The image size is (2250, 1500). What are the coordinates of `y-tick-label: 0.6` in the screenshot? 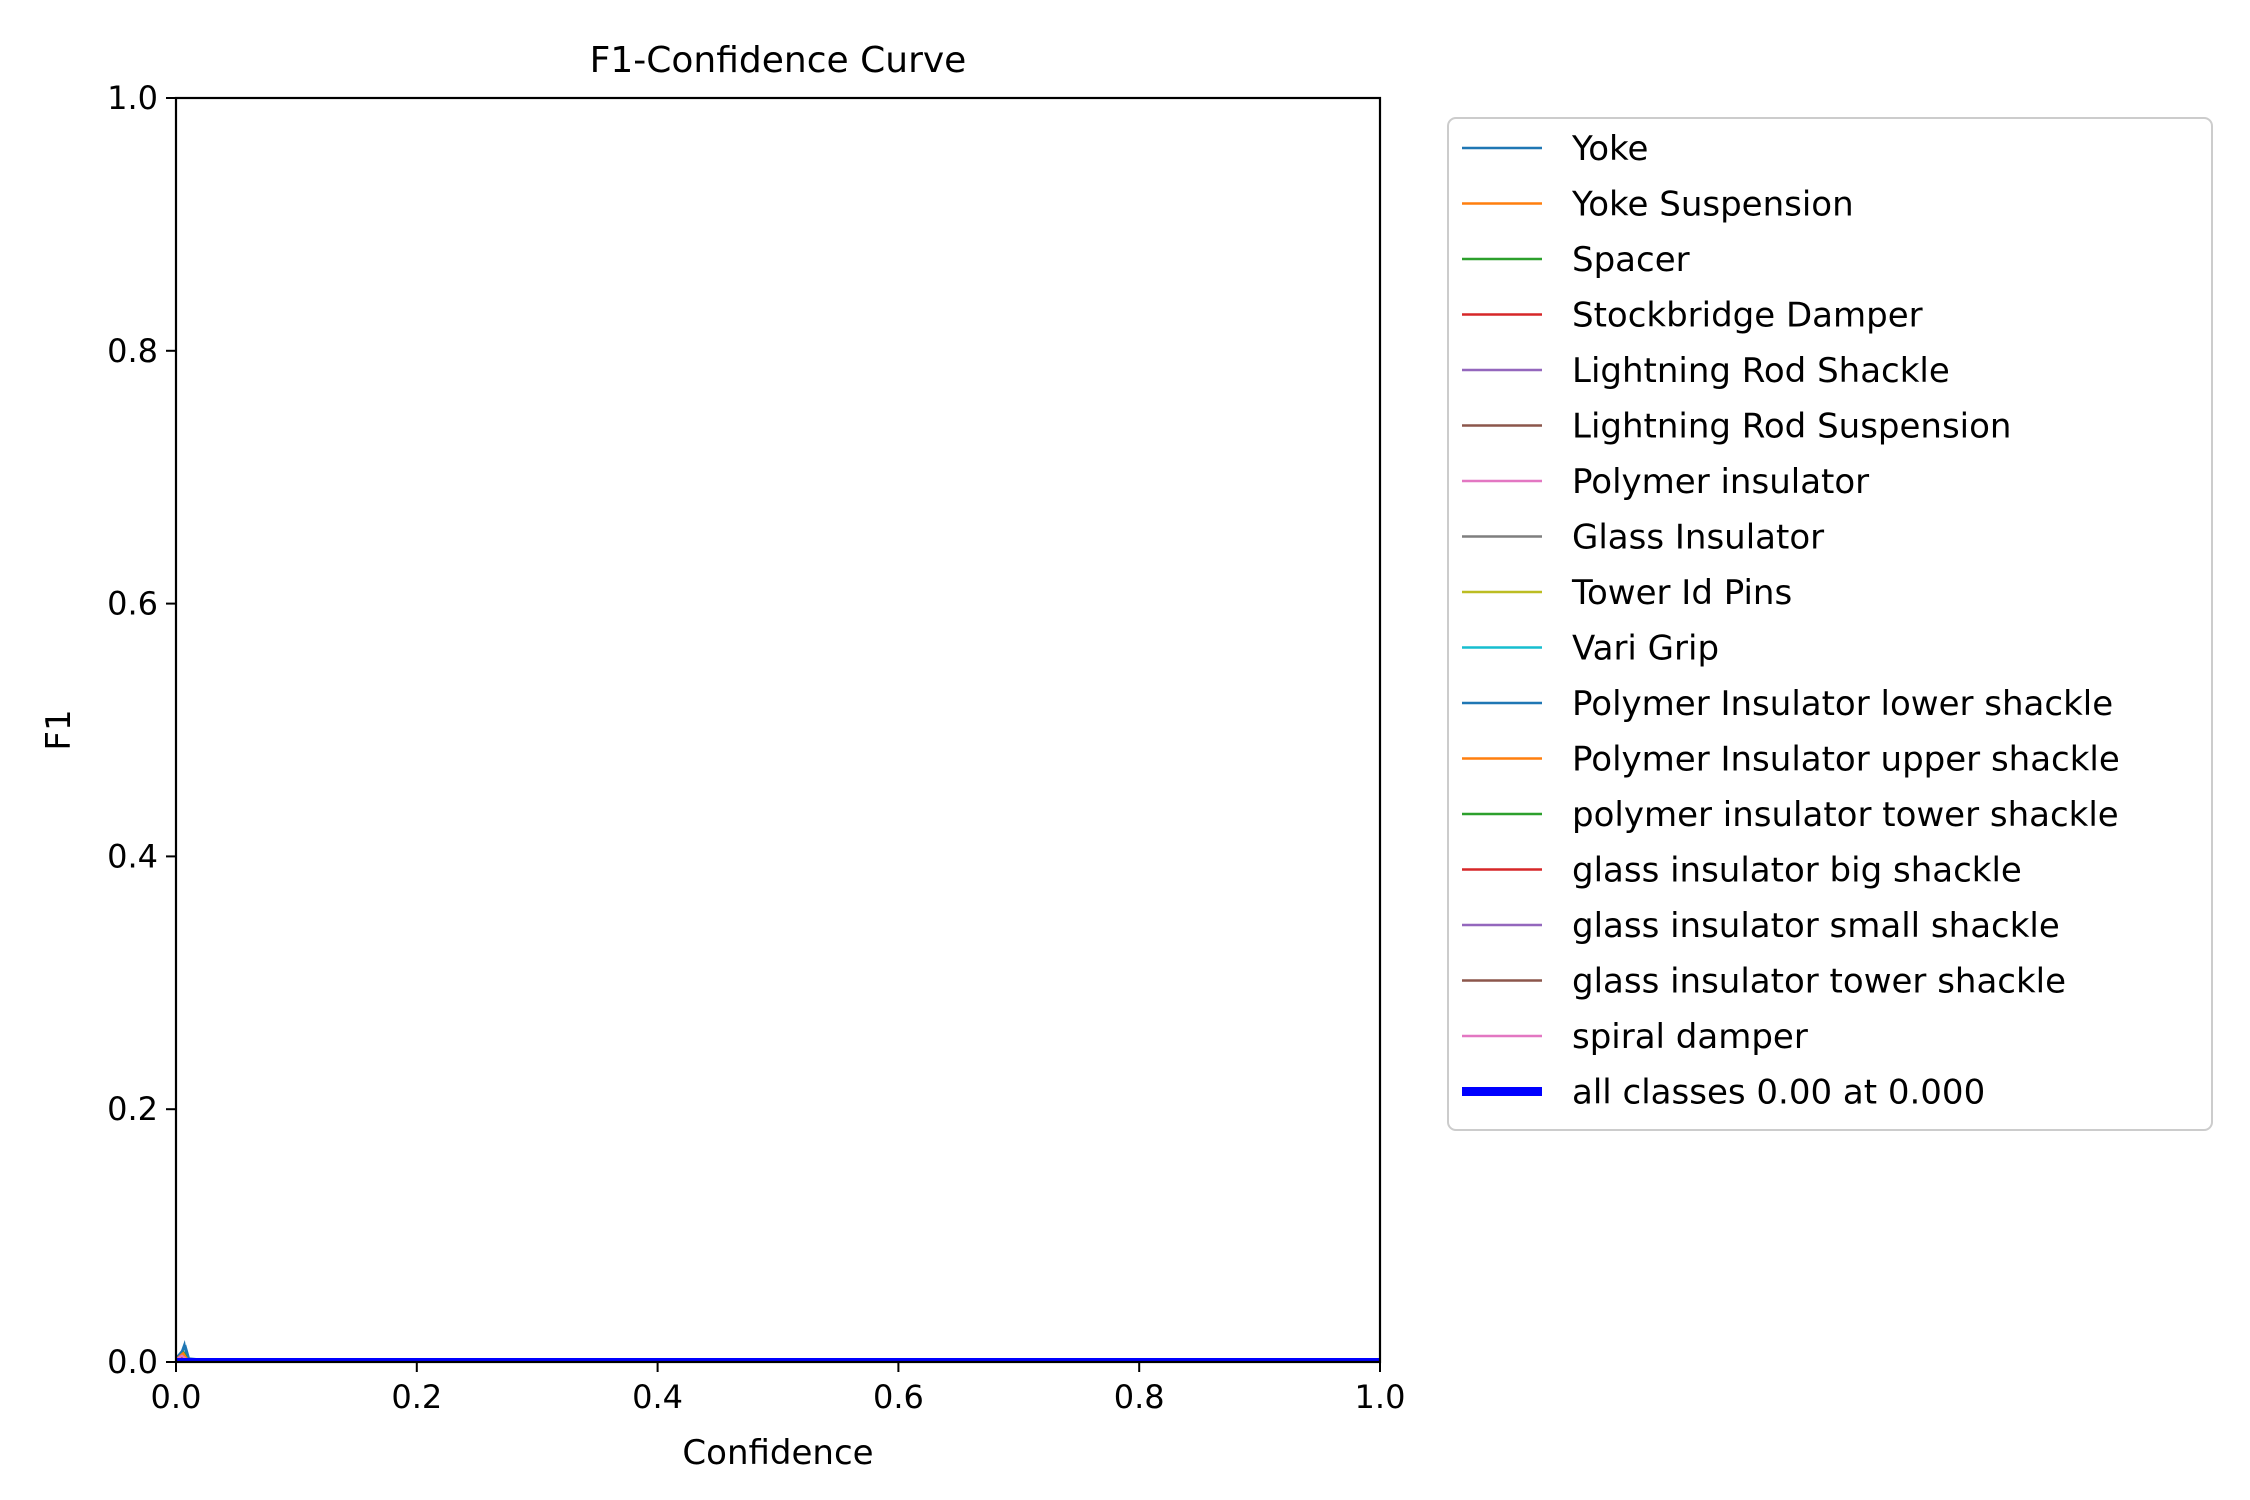 It's located at (132, 604).